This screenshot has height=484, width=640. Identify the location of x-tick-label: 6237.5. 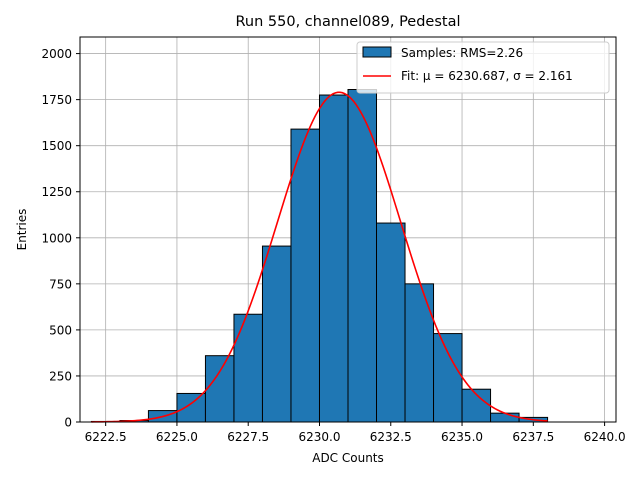
(533, 437).